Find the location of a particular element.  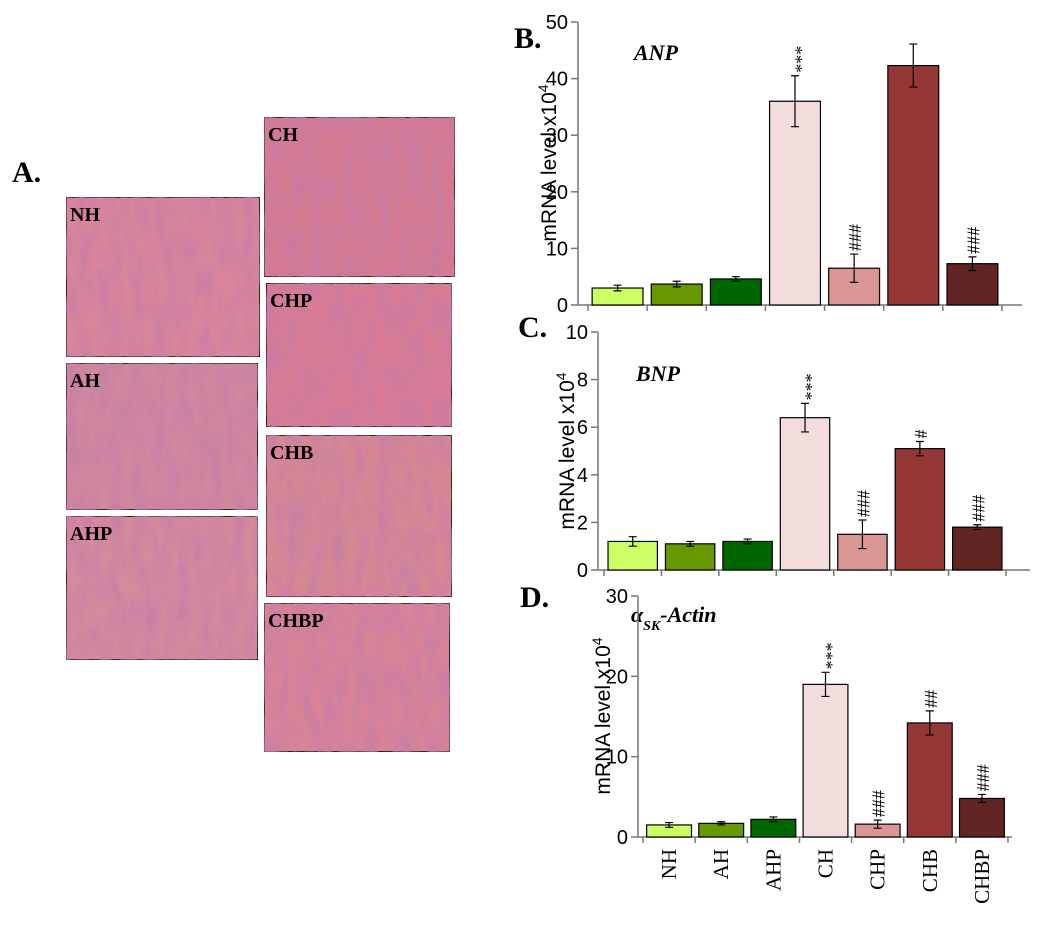

x-tick-label: AHP is located at coordinates (773, 870).